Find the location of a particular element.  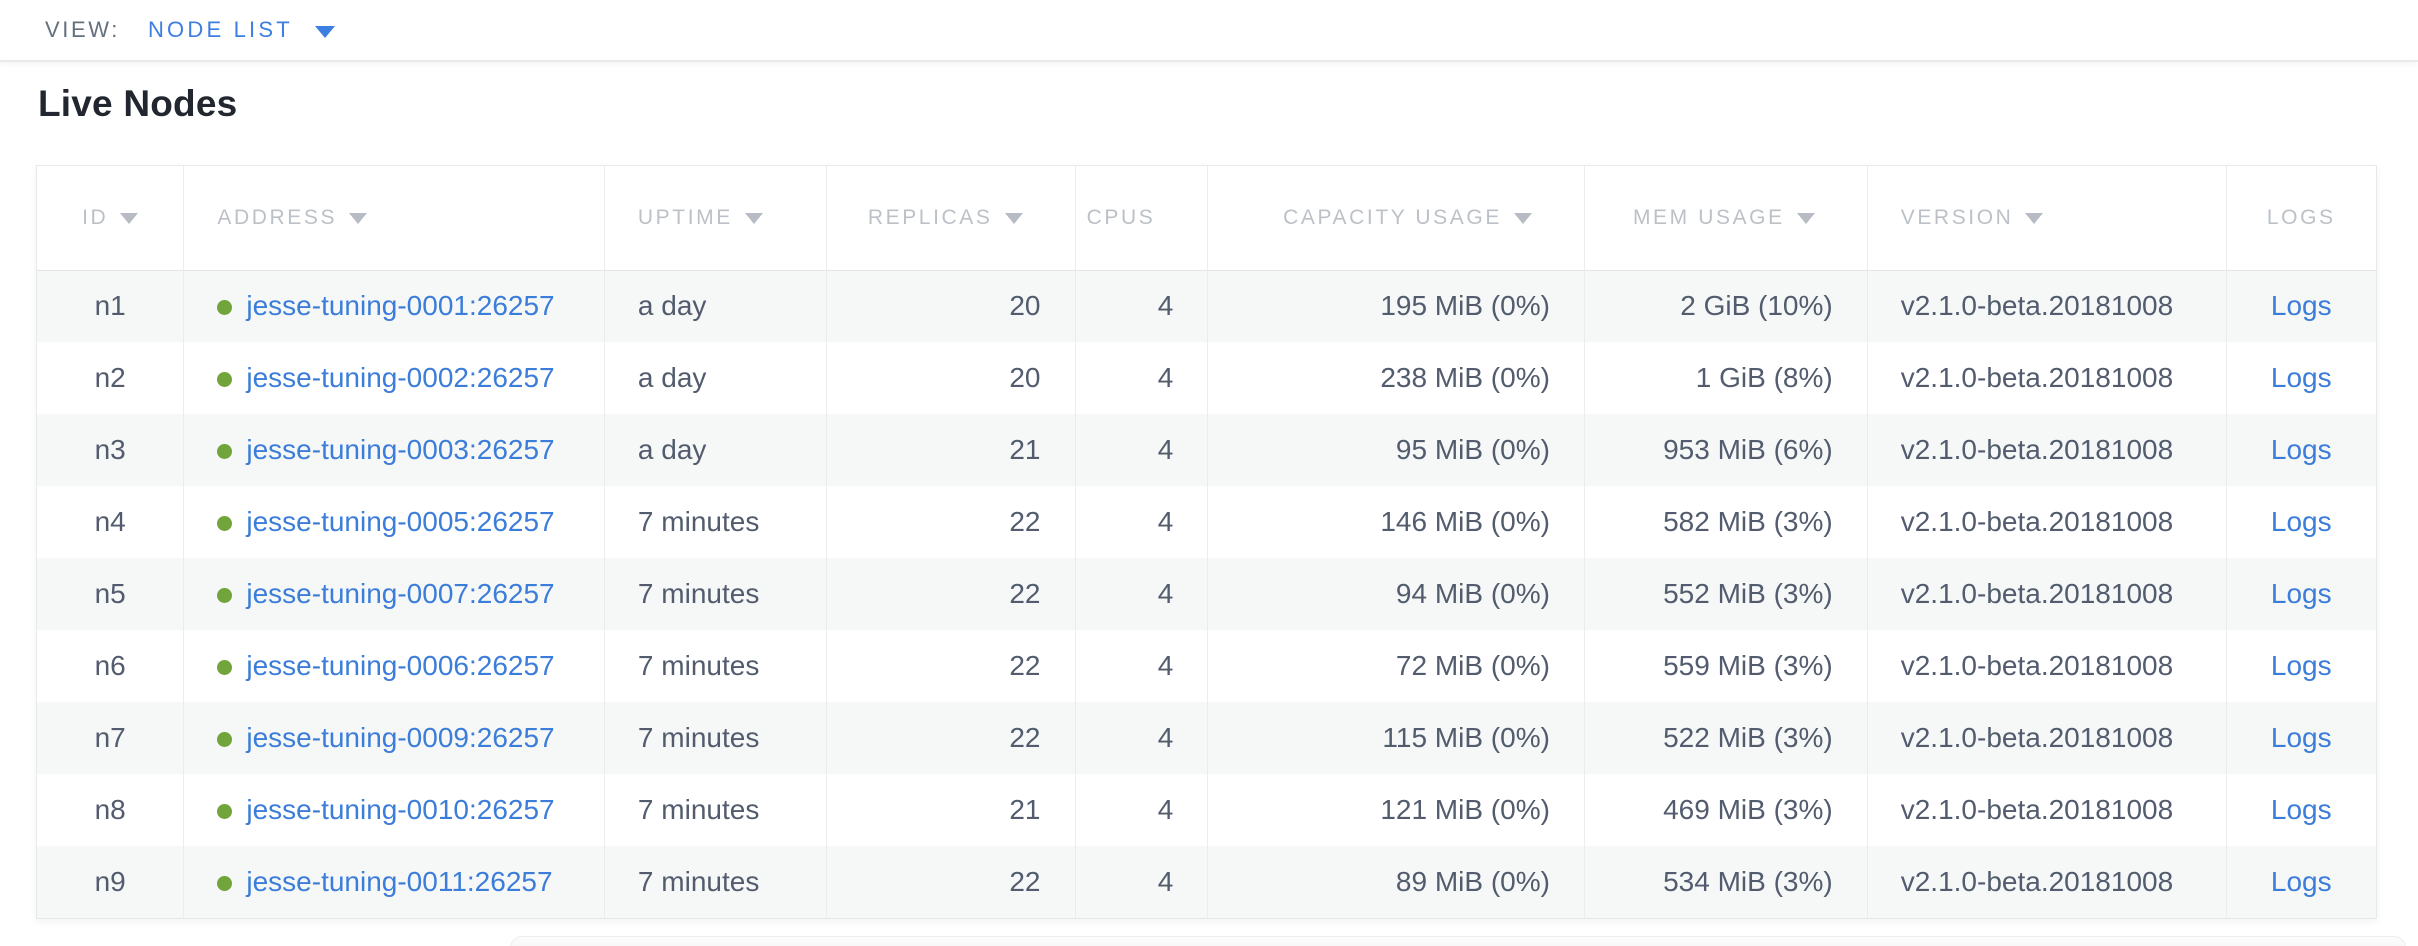

cell-value: 582 MiB (3%) is located at coordinates (1748, 521).